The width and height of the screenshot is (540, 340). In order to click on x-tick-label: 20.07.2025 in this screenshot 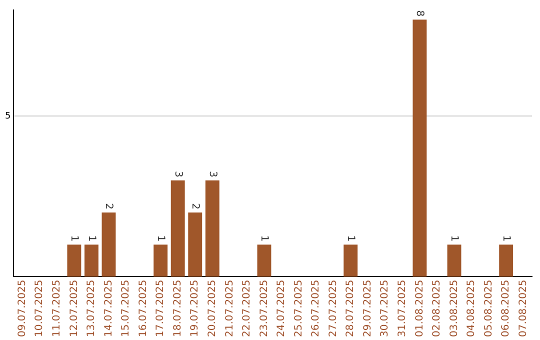, I will do `click(212, 309)`.